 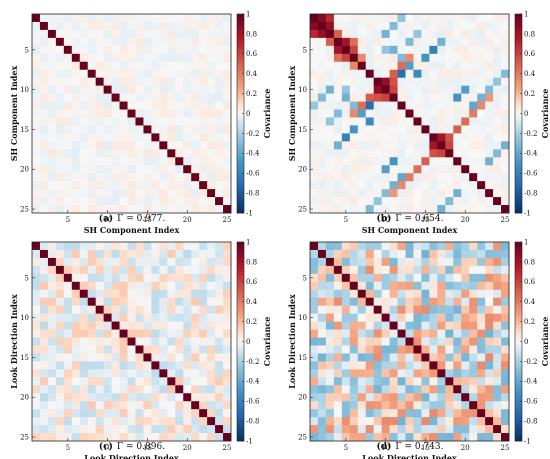 I want to click on colorbar-tick-label: 0.6, so click(x=530, y=54).